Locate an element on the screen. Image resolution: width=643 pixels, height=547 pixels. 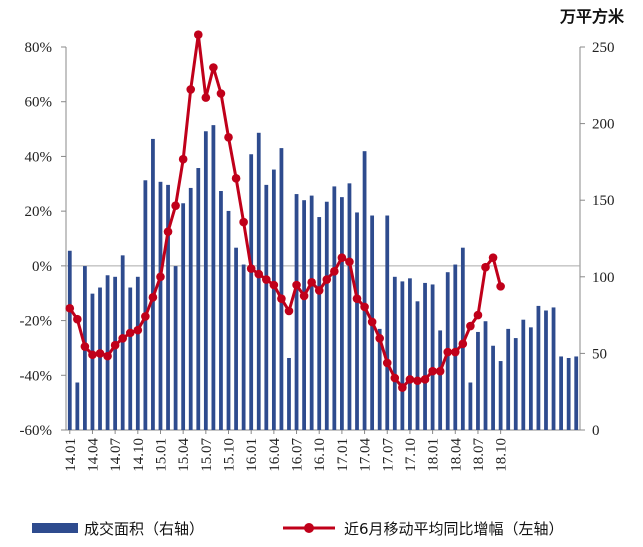
x-tick-label: 14.07 is located at coordinates (116, 455).